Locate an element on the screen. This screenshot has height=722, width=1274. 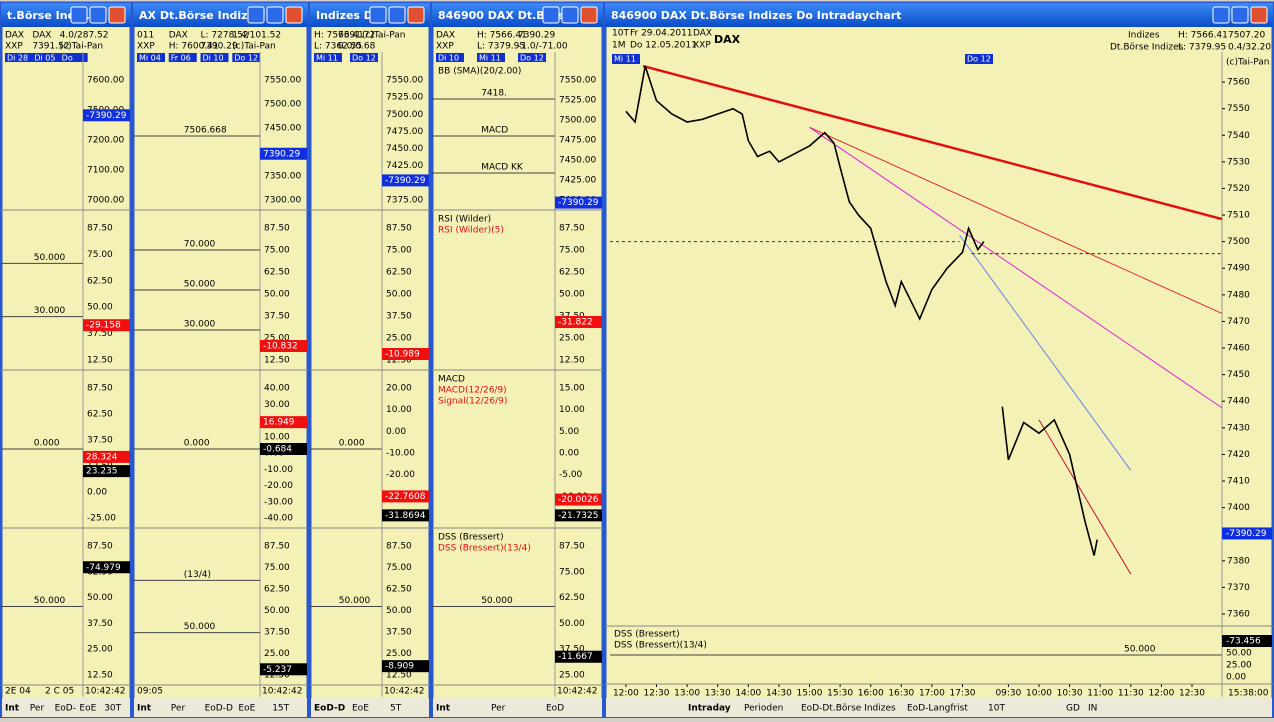
y-tick-label: 7410 is located at coordinates (1238, 482).